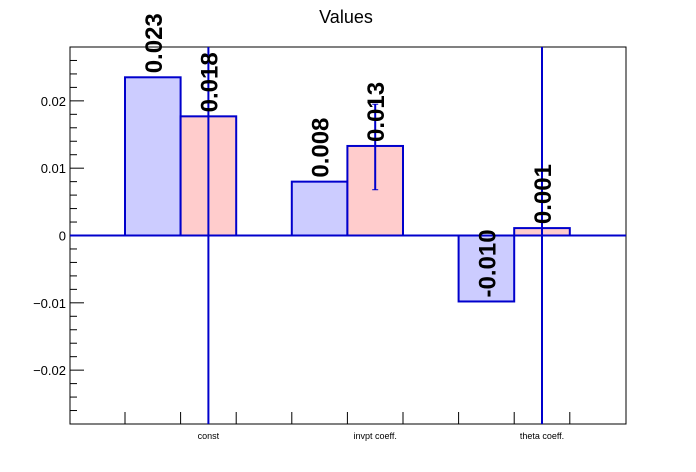 The width and height of the screenshot is (696, 472). Describe the element at coordinates (49, 303) in the screenshot. I see `y-tick-label: −0.01` at that location.